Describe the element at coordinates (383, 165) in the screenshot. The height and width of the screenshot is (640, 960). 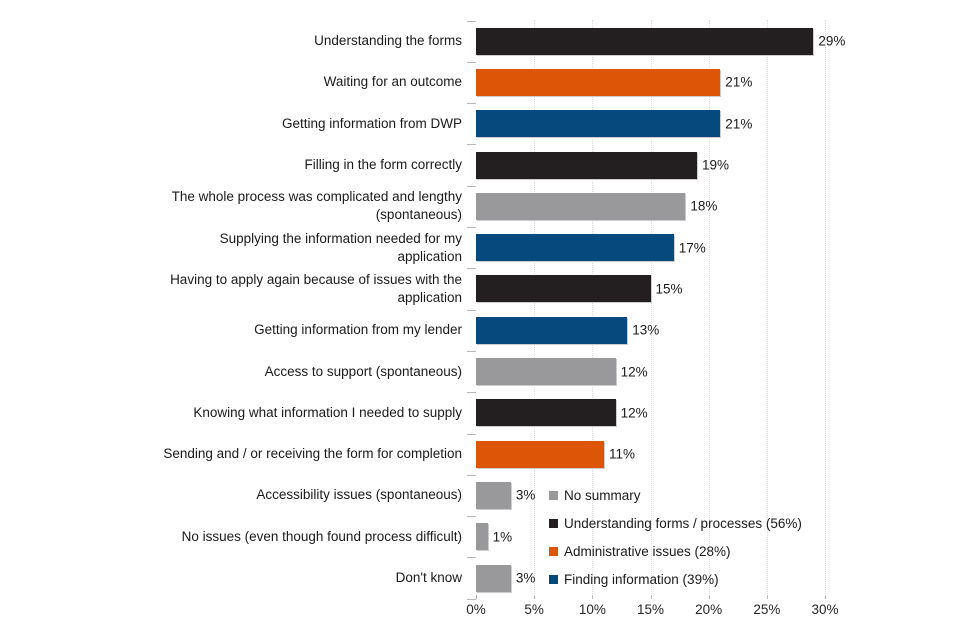
I see `category-label: Filling in the form correctly` at that location.